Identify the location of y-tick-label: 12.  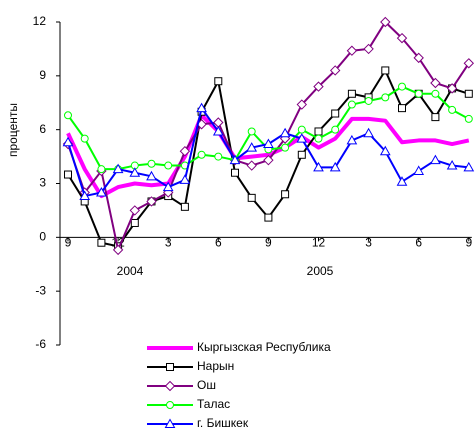
(40, 21).